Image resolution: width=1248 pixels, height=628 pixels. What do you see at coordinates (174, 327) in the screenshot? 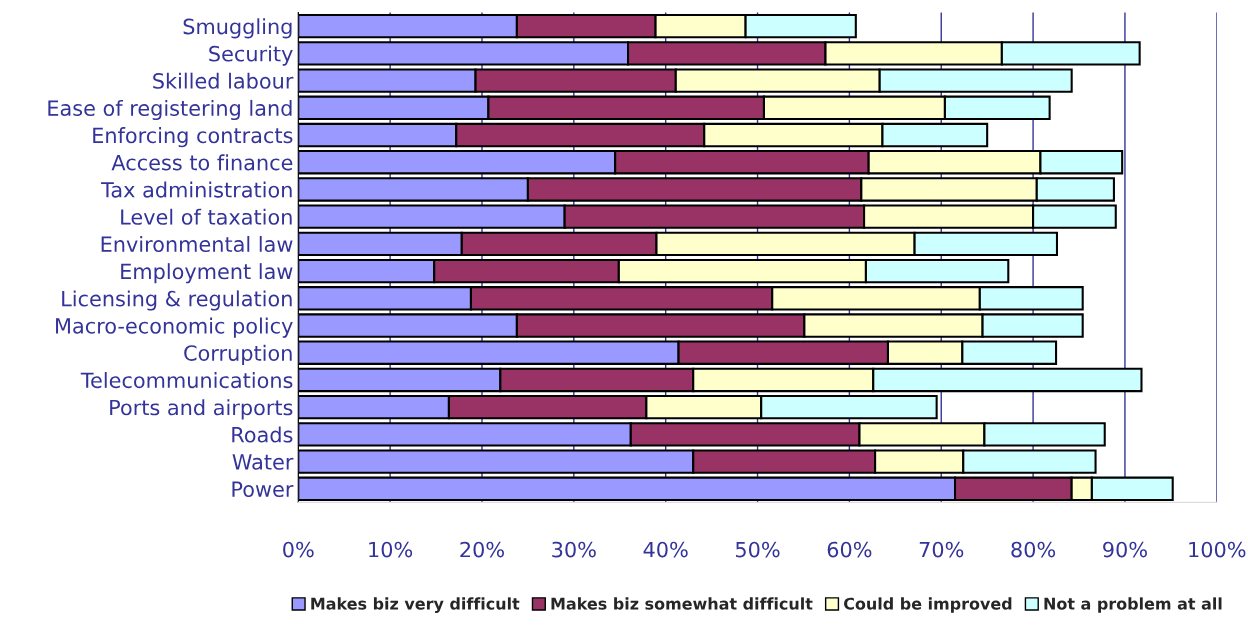
I see `y-tick-label: Macro-economic policy` at bounding box center [174, 327].